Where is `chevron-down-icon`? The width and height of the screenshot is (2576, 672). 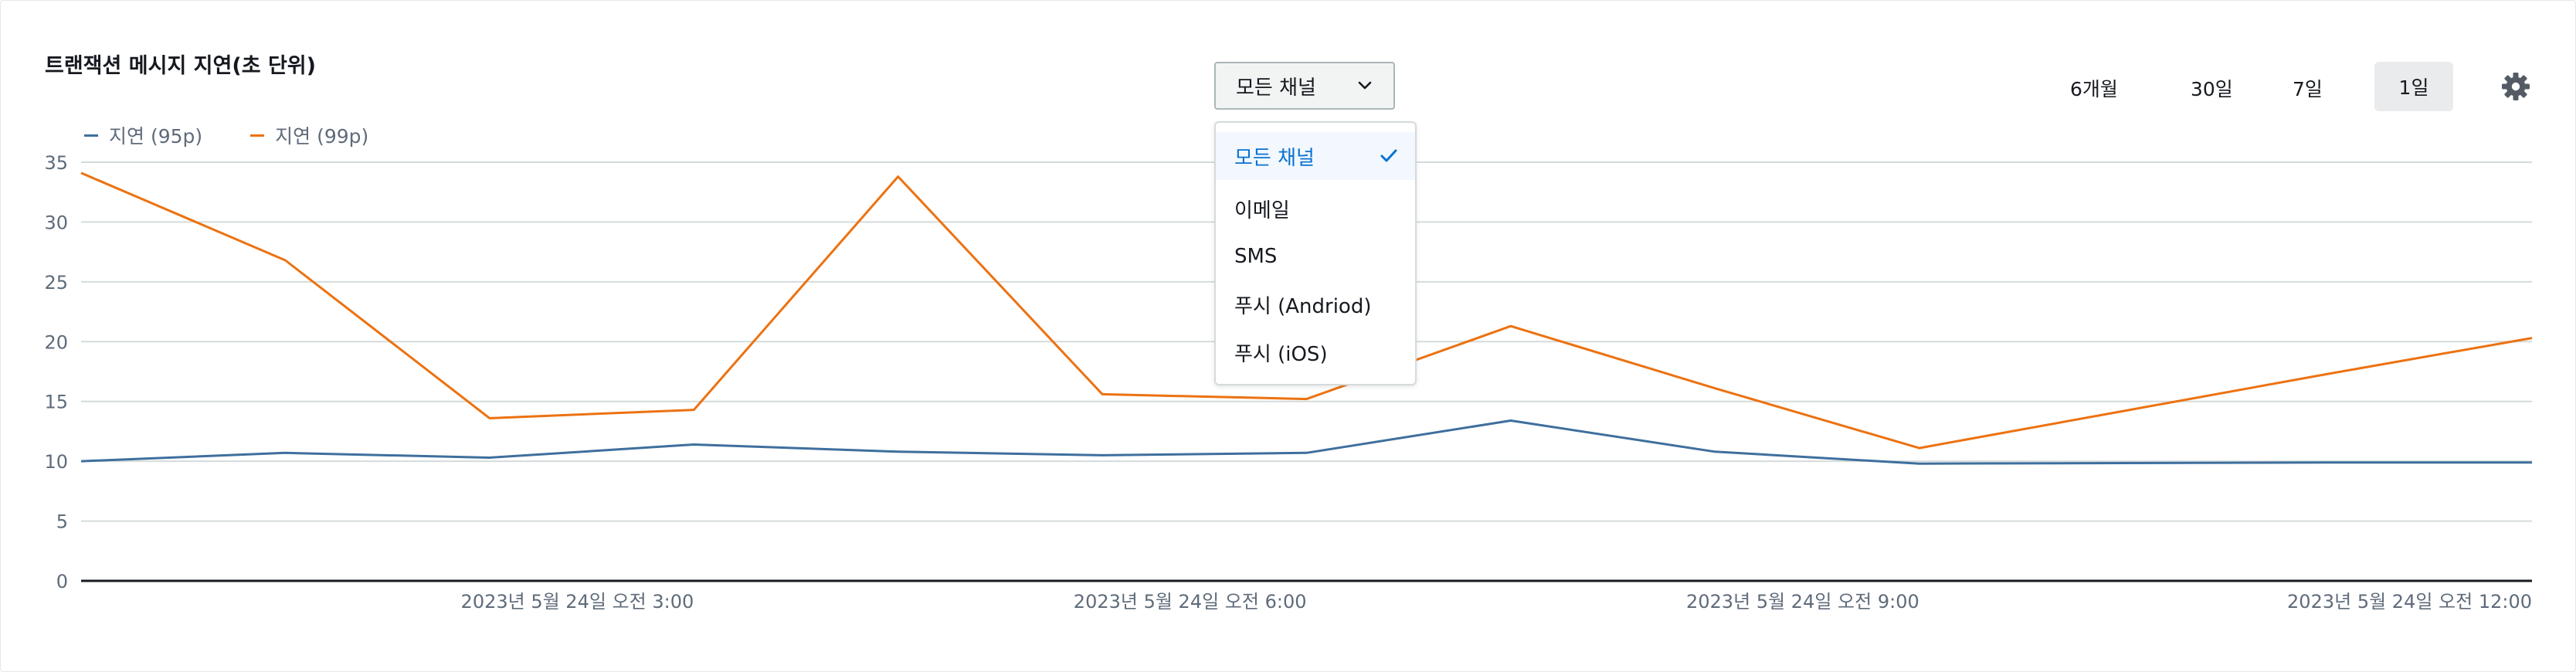
chevron-down-icon is located at coordinates (1365, 85).